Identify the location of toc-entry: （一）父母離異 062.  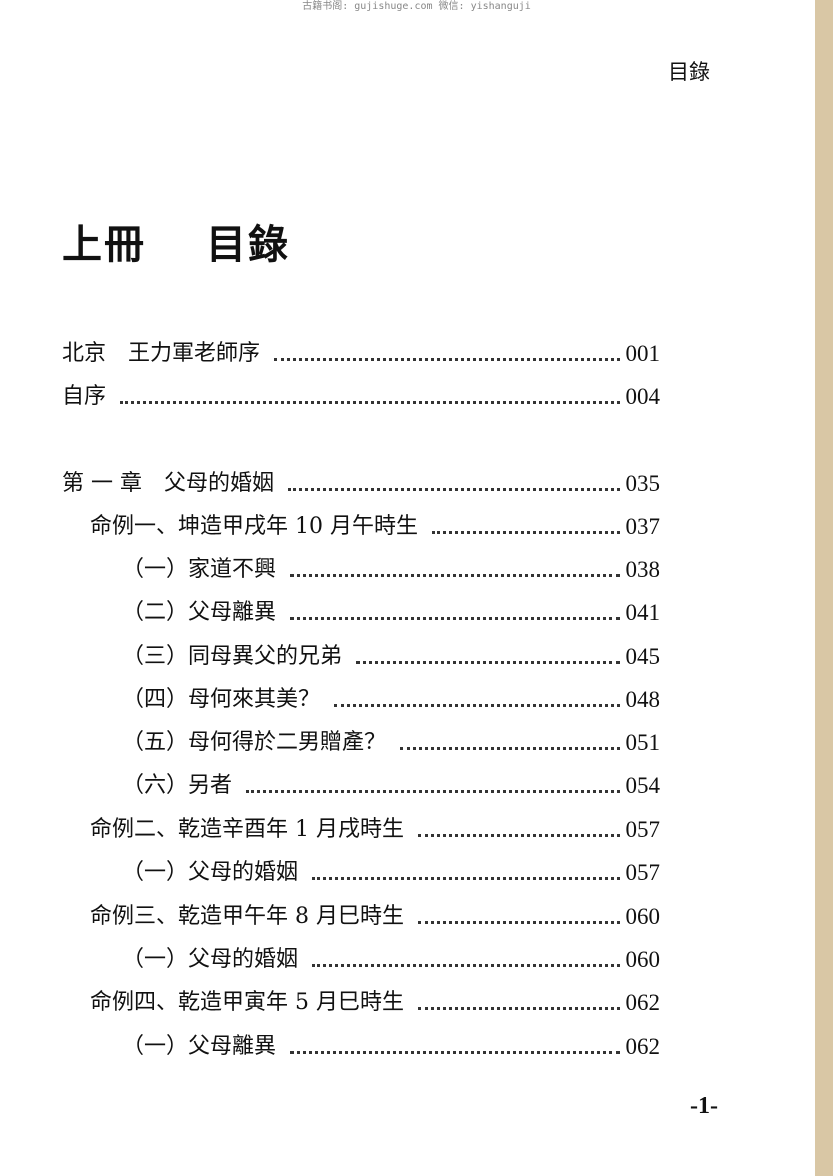
(391, 1045).